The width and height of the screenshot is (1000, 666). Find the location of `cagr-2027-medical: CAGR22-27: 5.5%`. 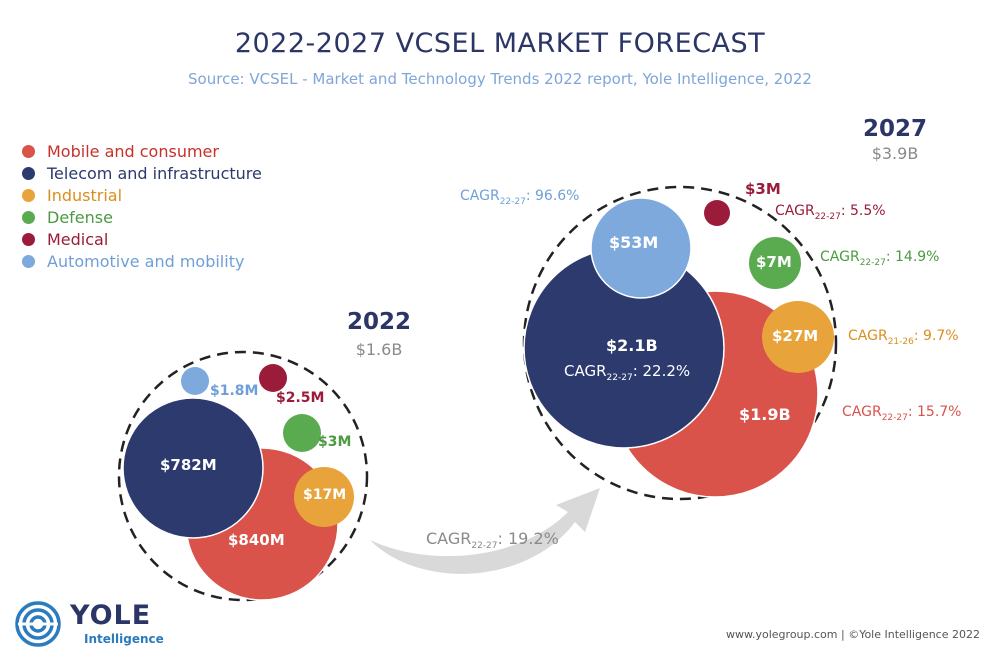

cagr-2027-medical: CAGR22-27: 5.5% is located at coordinates (830, 212).